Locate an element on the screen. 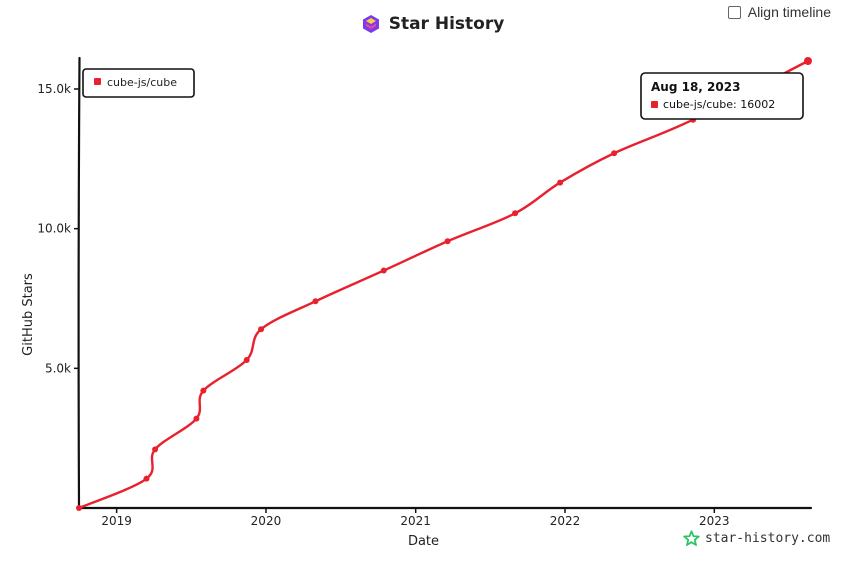 This screenshot has height=562, width=865. x-tick-label: 2023 is located at coordinates (714, 521).